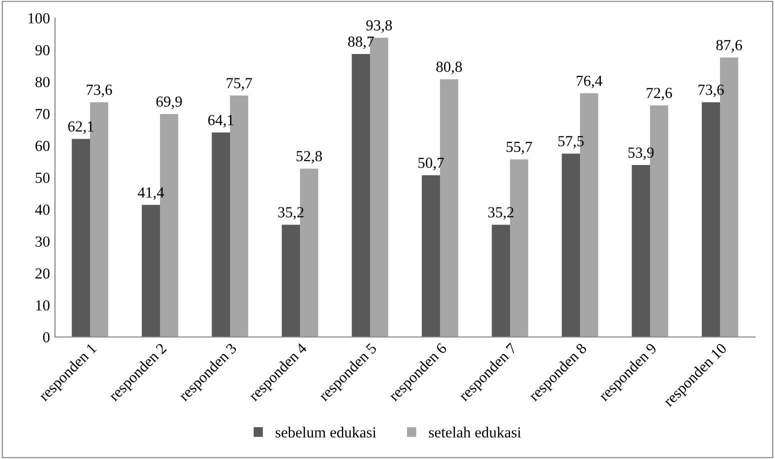  I want to click on data-label: 76,4, so click(589, 82).